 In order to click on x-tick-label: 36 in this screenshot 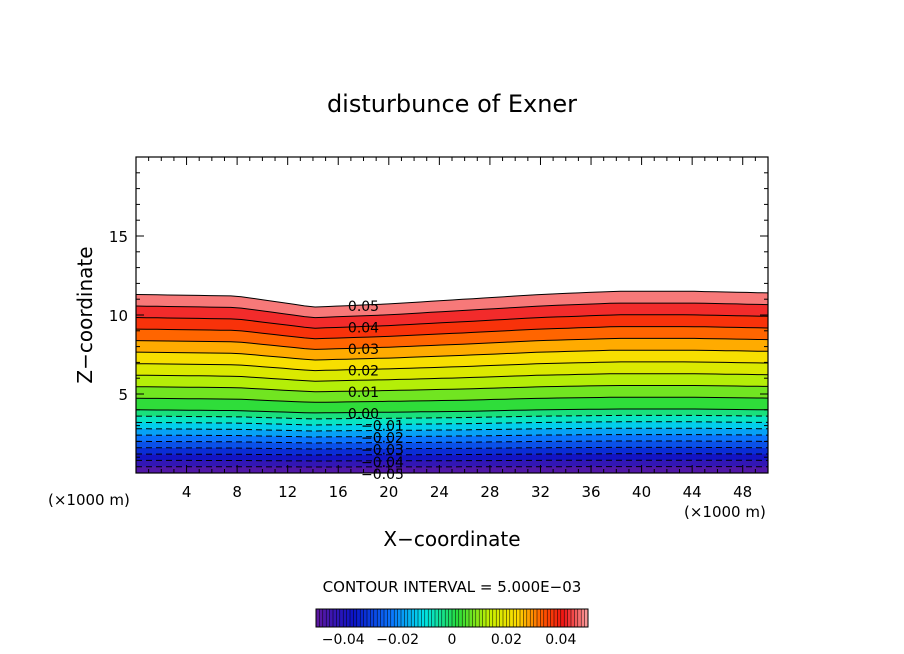, I will do `click(590, 492)`.